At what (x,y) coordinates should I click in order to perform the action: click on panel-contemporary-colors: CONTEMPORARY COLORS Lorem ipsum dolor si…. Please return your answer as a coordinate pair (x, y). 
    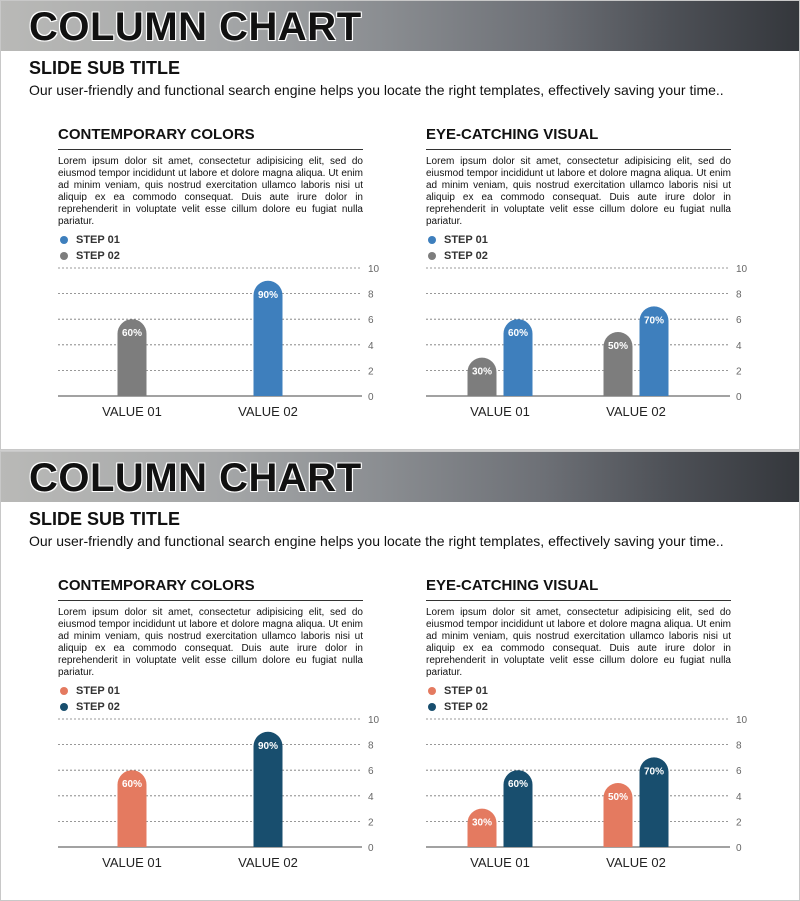
    Looking at the image, I should click on (219, 275).